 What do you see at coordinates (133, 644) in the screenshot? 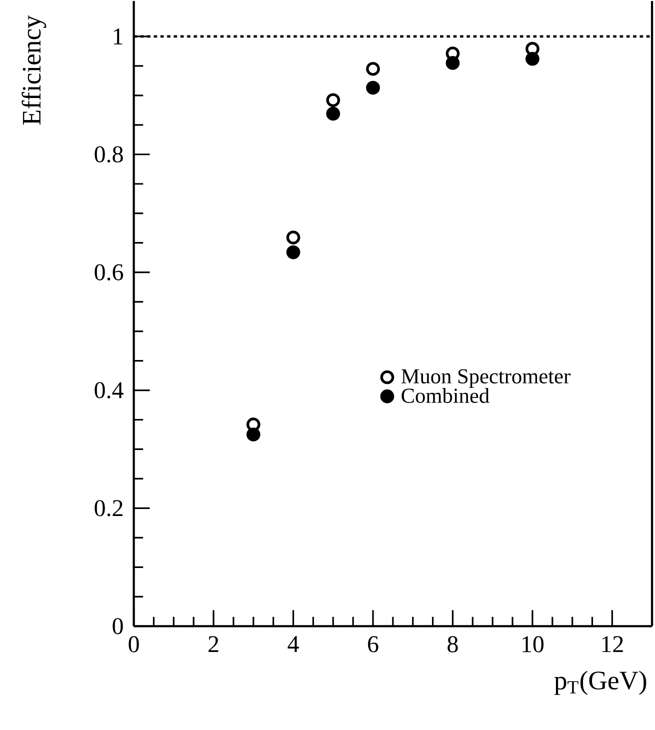
I see `x-tick-label: 0` at bounding box center [133, 644].